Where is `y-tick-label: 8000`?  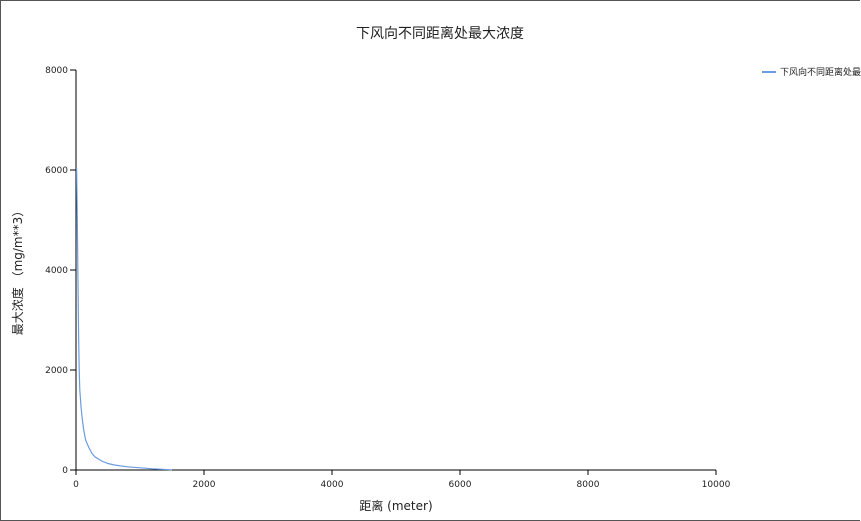 y-tick-label: 8000 is located at coordinates (56, 71).